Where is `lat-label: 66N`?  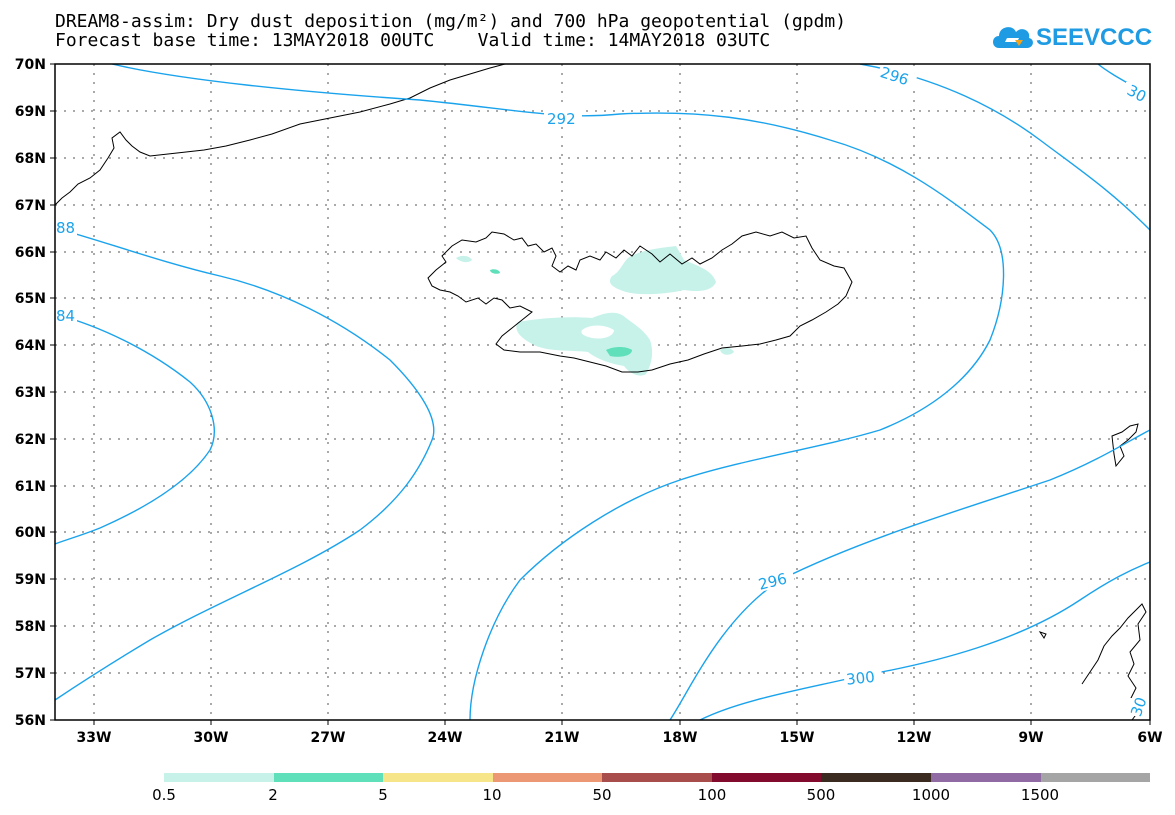
lat-label: 66N is located at coordinates (30, 253).